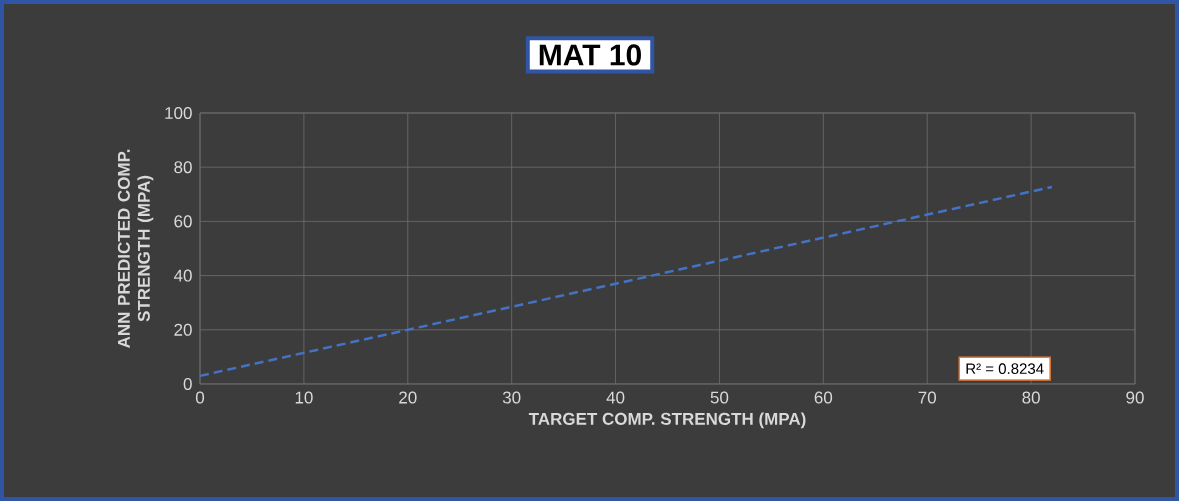  What do you see at coordinates (408, 397) in the screenshot?
I see `x-tick-label: 20` at bounding box center [408, 397].